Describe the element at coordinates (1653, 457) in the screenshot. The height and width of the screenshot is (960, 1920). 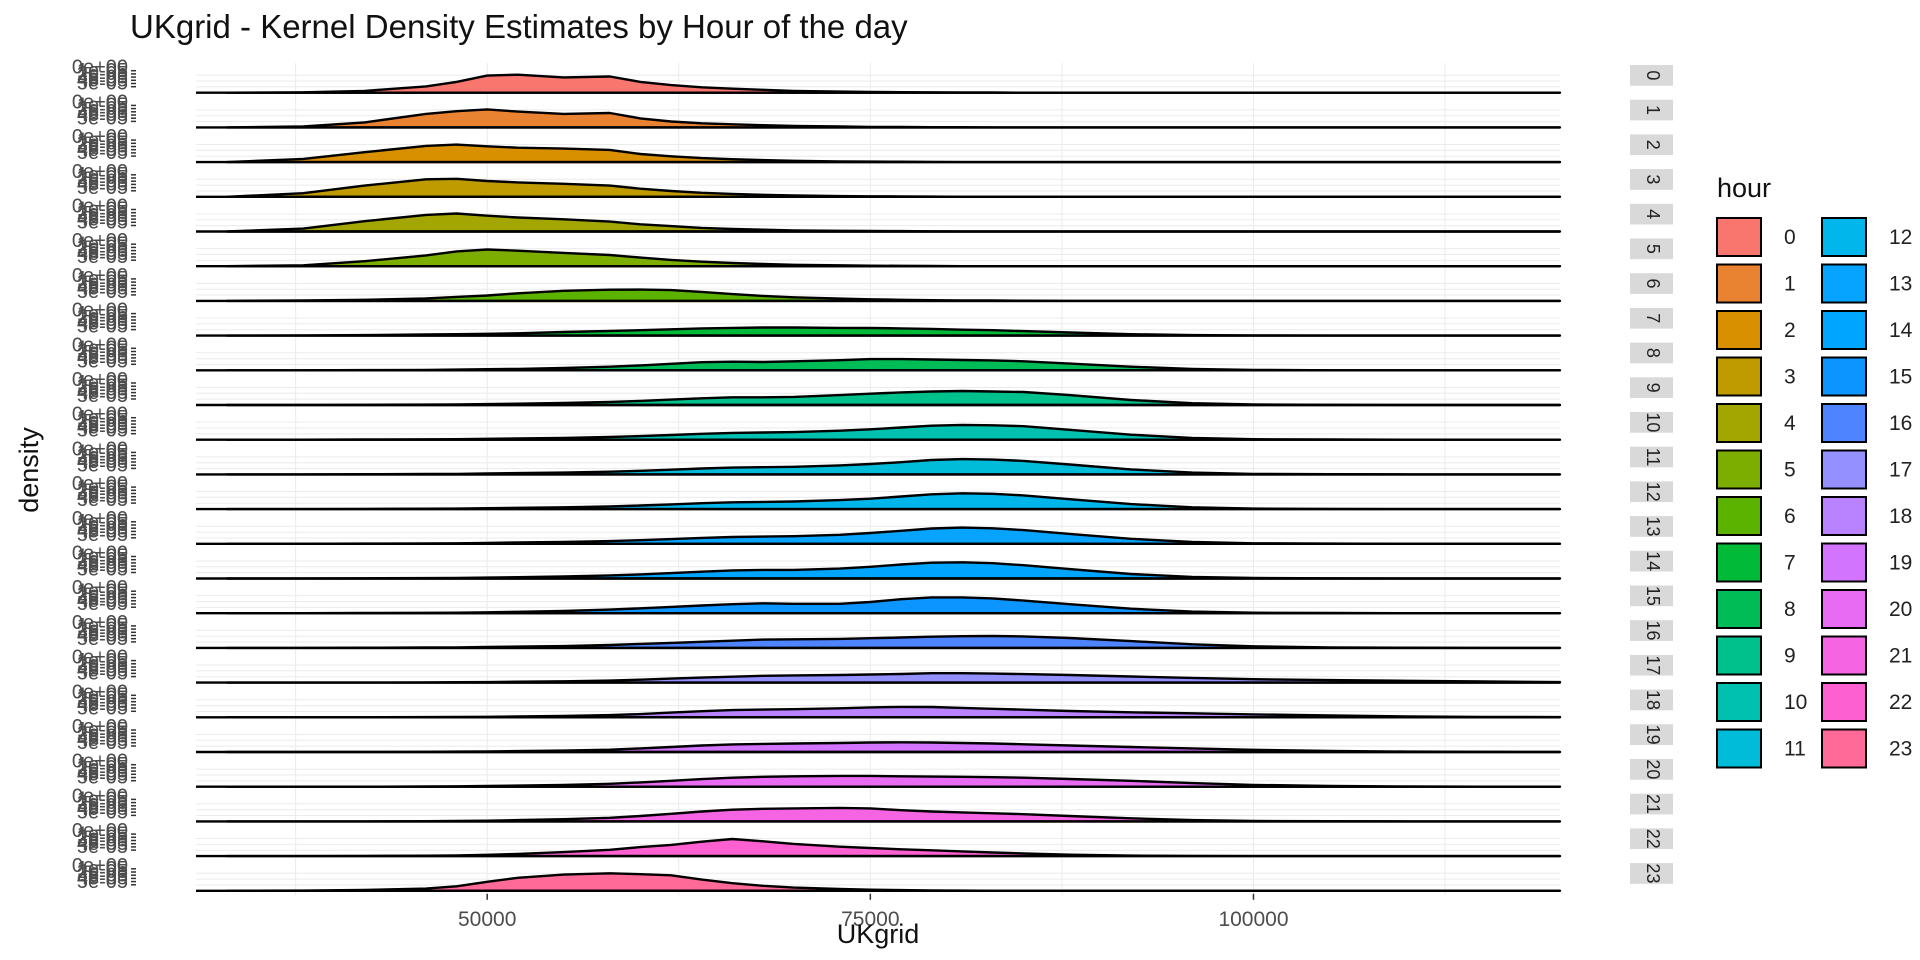
I see `facet-strip-label: 11` at that location.